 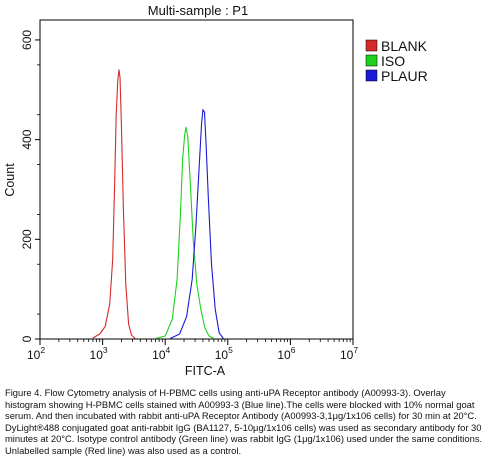 I want to click on series-line-iso, so click(x=185, y=233).